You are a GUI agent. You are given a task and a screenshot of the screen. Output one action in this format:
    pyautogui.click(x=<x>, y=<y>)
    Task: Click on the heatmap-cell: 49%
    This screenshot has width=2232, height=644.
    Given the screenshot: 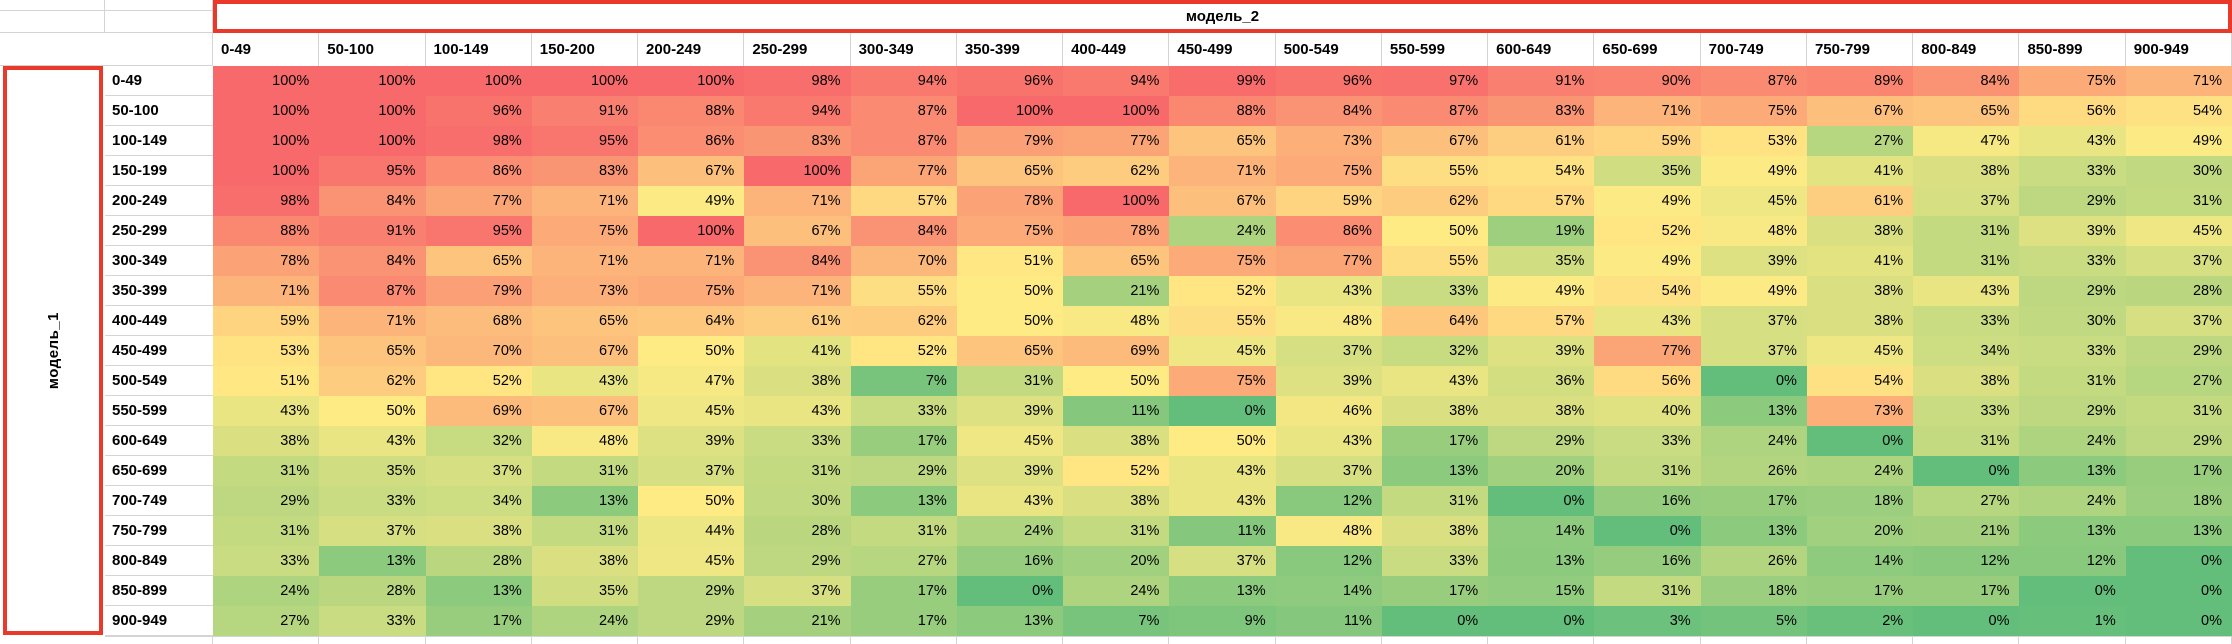 What is the action you would take?
    pyautogui.click(x=1647, y=201)
    